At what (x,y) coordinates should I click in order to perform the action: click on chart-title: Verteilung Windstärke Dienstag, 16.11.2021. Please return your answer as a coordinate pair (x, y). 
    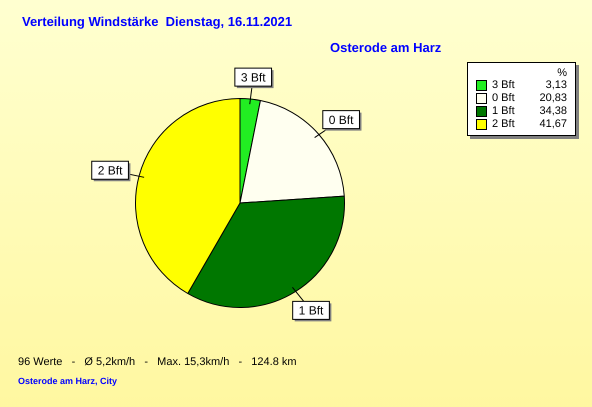
    Looking at the image, I should click on (157, 21).